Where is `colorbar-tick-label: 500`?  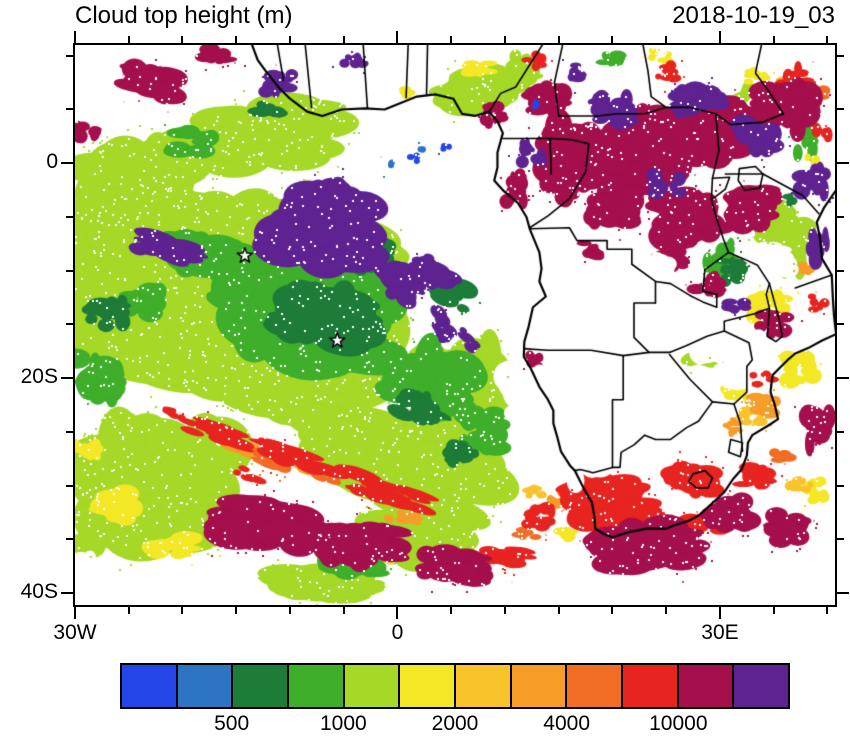
colorbar-tick-label: 500 is located at coordinates (232, 723).